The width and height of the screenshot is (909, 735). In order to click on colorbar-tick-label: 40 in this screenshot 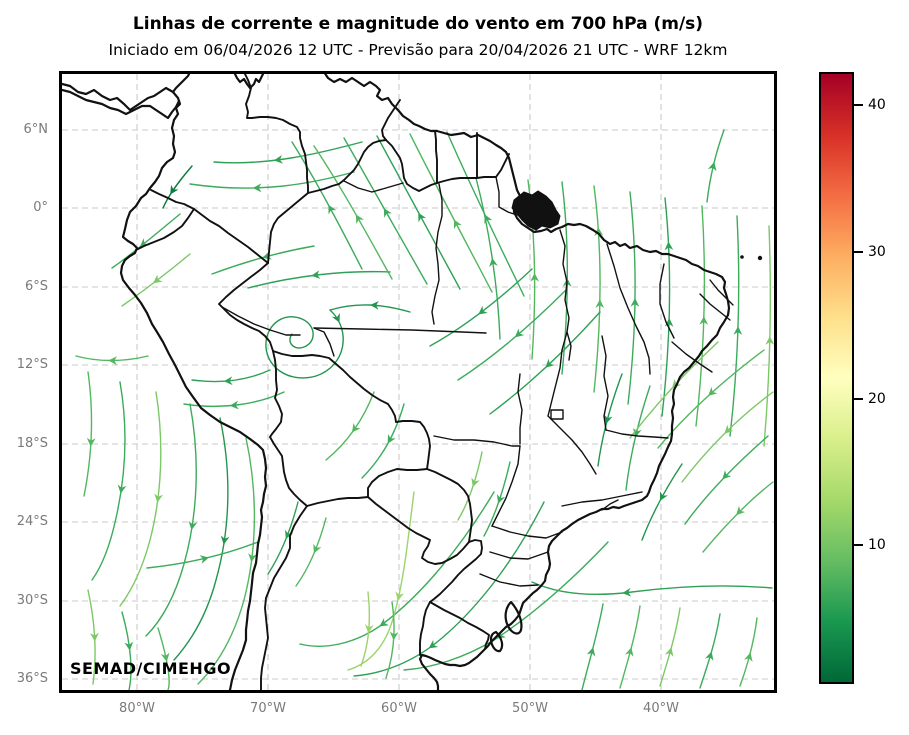, I will do `click(877, 105)`.